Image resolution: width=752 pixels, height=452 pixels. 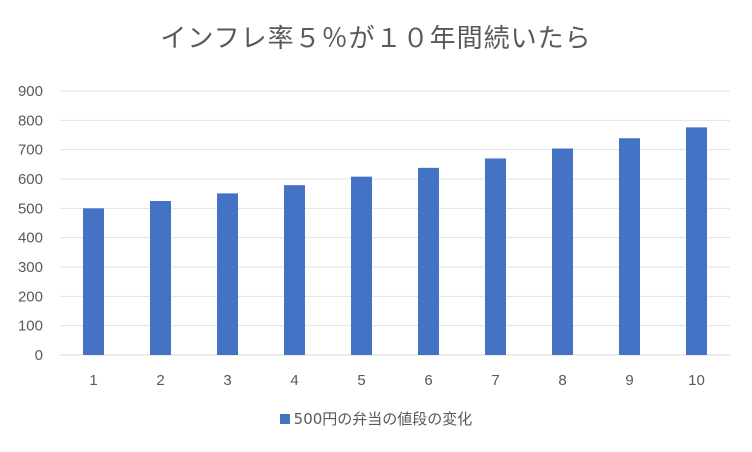 I want to click on x-tick-label: 6, so click(x=428, y=380).